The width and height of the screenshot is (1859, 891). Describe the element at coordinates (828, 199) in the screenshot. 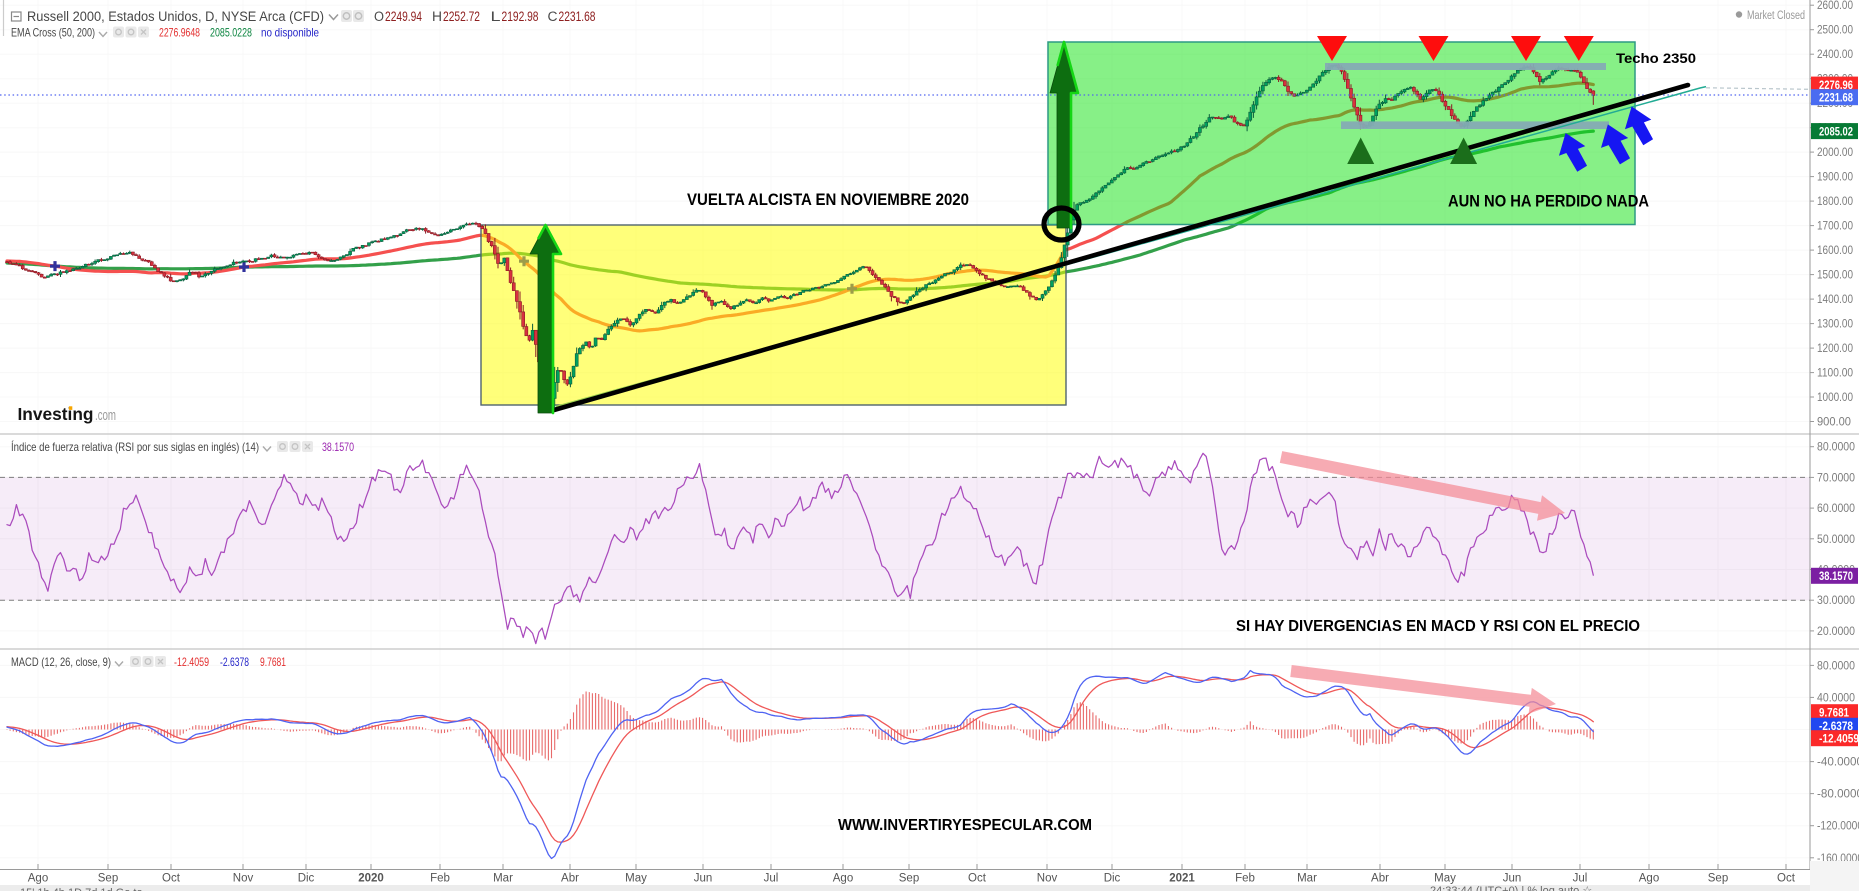

I see `svg-text:VUELTA ALCISTA EN NOVIEMBRE 20: VUELTA ALCISTA EN NOVIEMBRE 2020` at that location.